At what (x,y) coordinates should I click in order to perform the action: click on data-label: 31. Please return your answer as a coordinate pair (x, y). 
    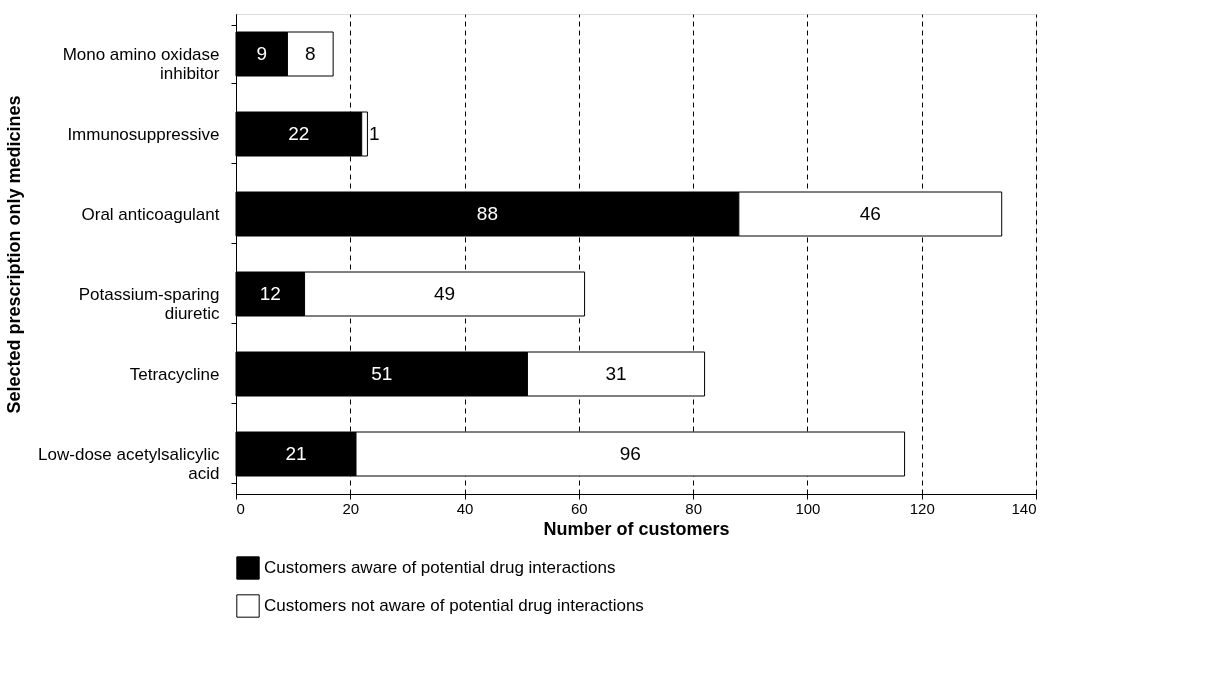
    Looking at the image, I should click on (616, 373).